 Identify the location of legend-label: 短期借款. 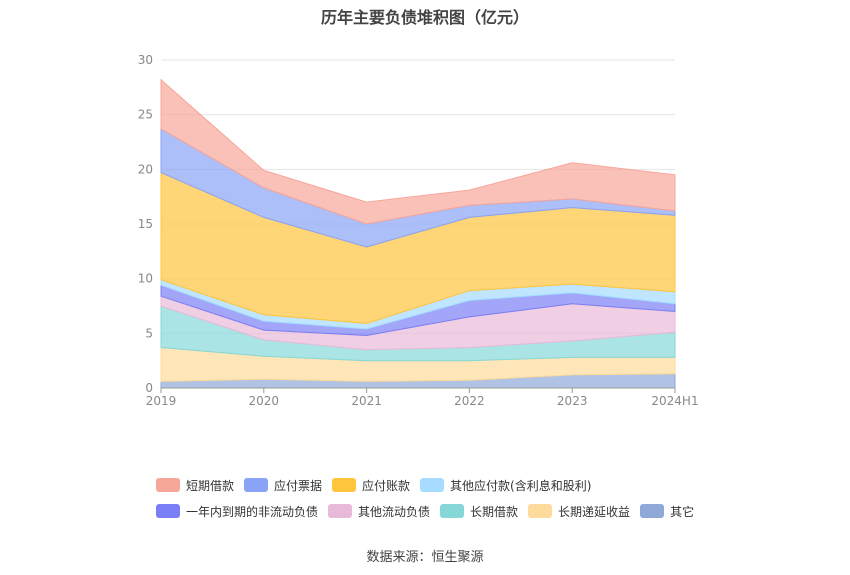
(210, 485).